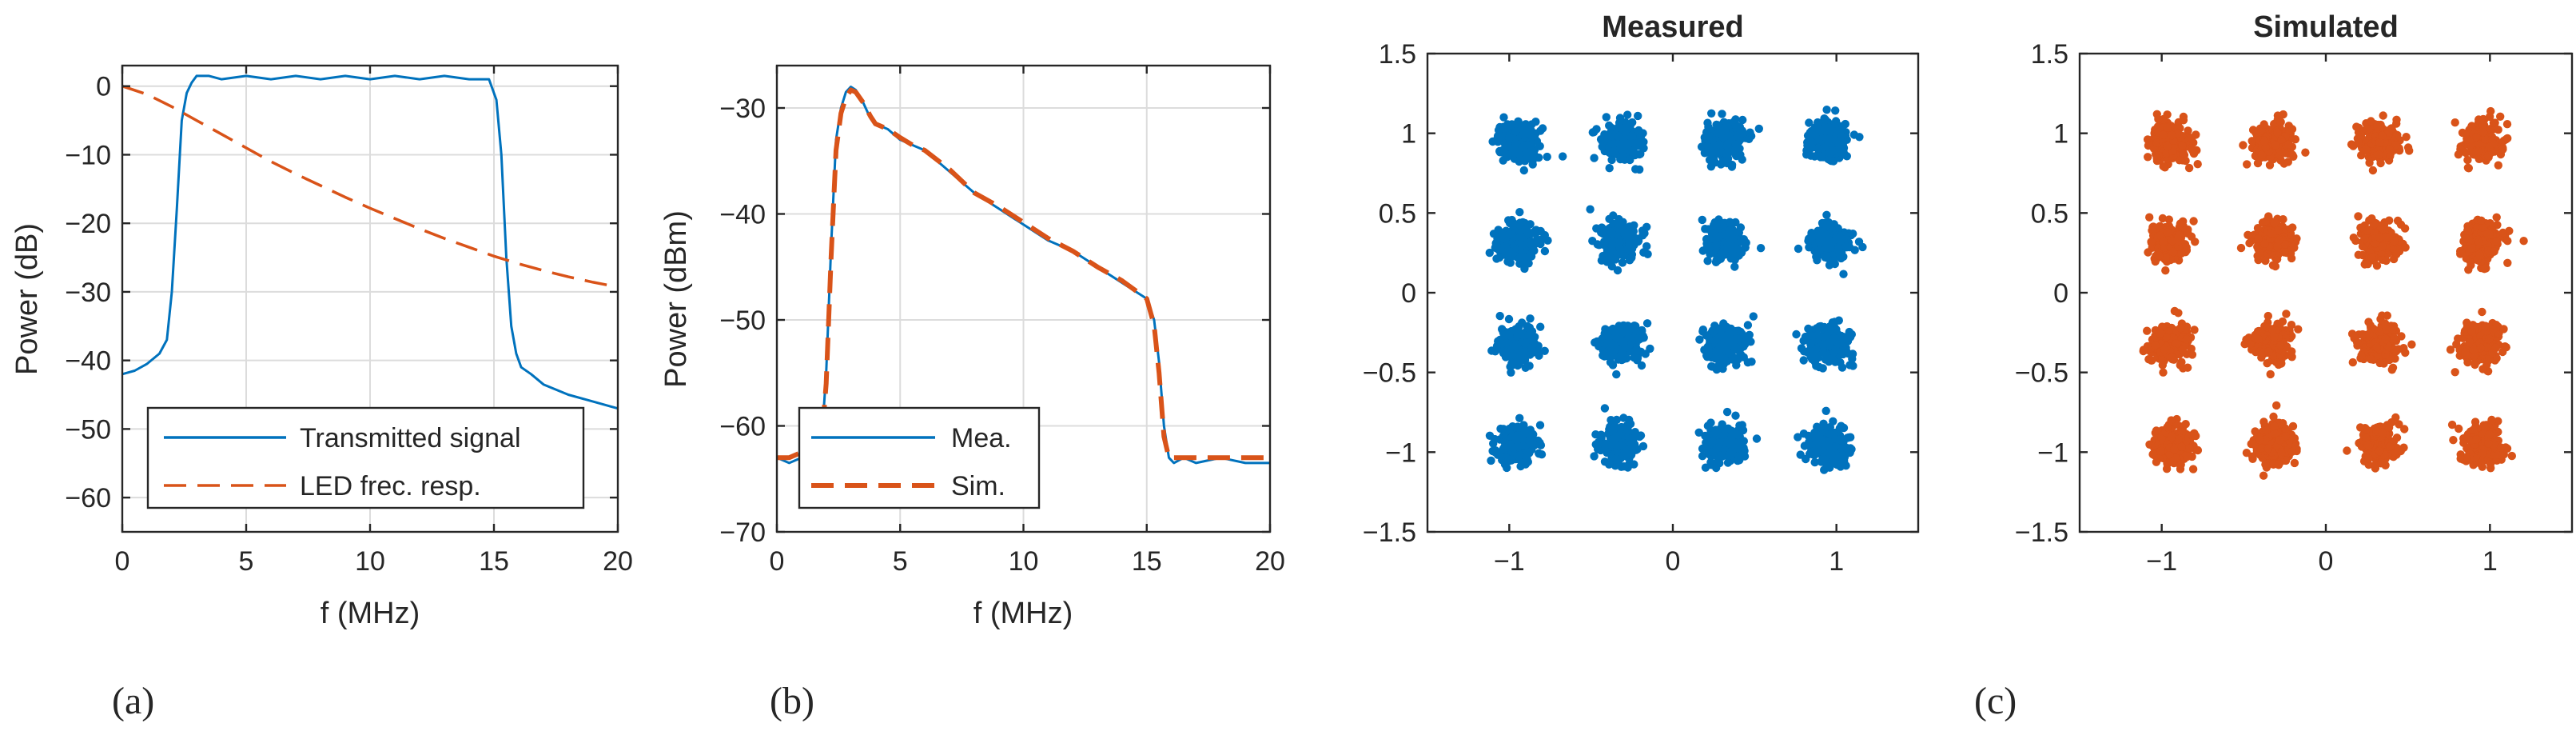 Image resolution: width=2576 pixels, height=735 pixels. What do you see at coordinates (390, 486) in the screenshot?
I see `a-legend-label-led: LED frec. resp.` at bounding box center [390, 486].